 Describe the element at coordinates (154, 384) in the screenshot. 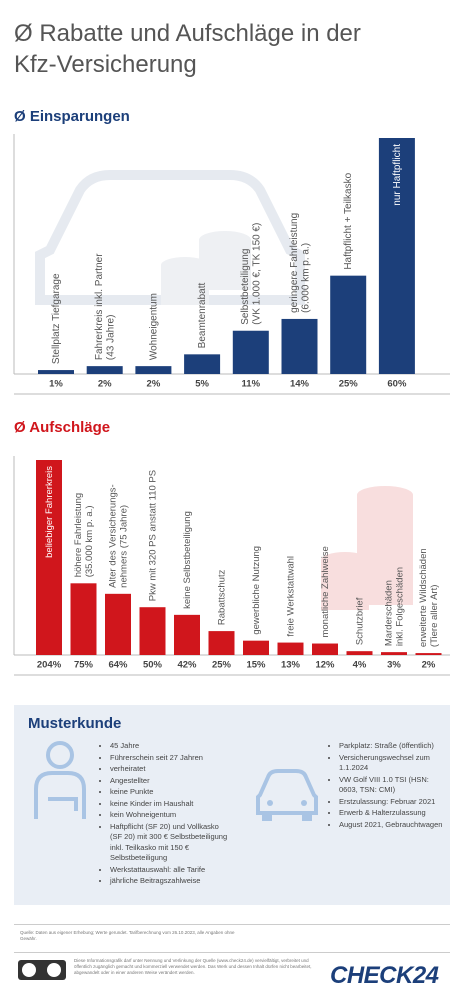

I see `value-label: 2%` at that location.